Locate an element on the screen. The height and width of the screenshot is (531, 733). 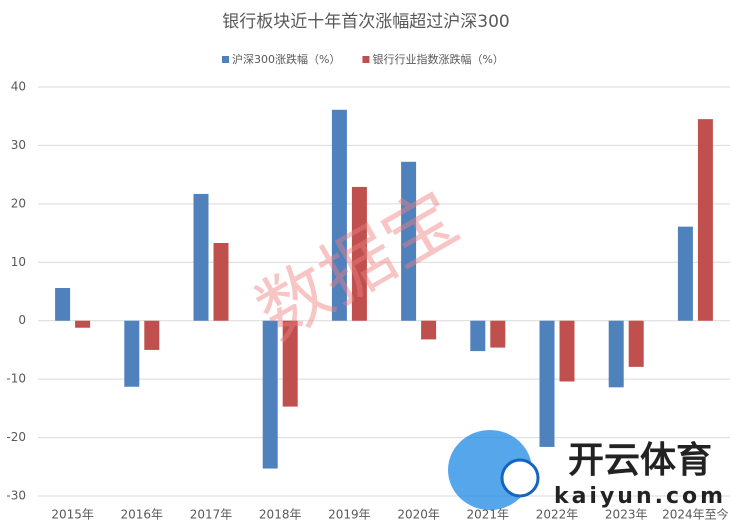
x-tick-label: 2023年 is located at coordinates (626, 515).